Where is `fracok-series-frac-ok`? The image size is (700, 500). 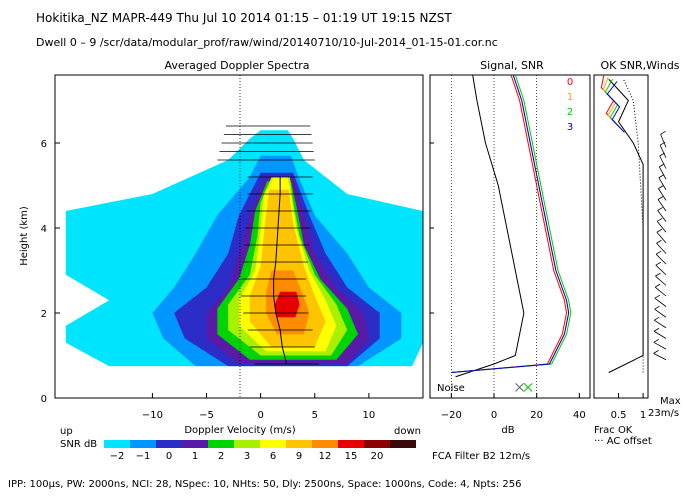
fracok-series-frac-ok is located at coordinates (626, 225).